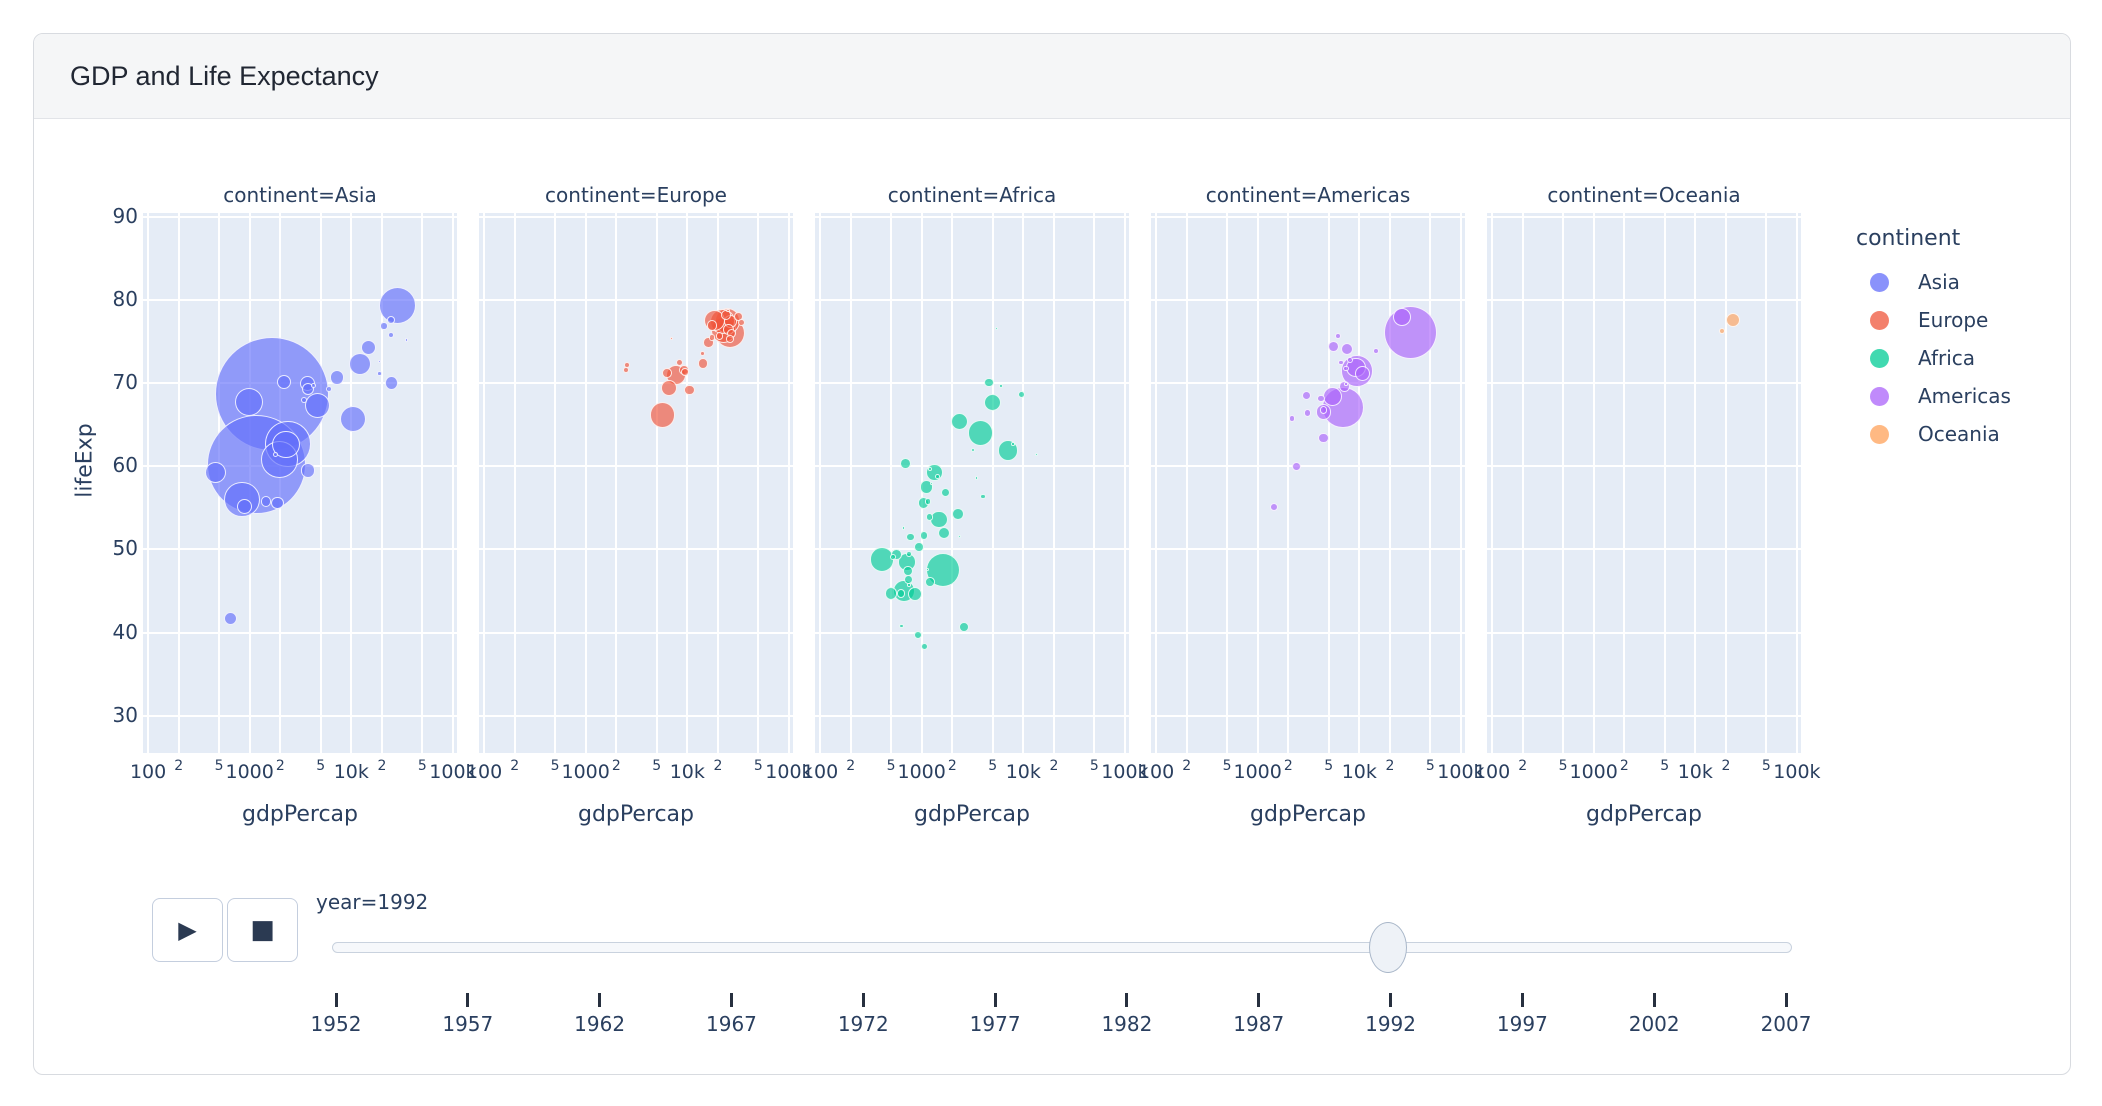 The width and height of the screenshot is (2102, 1106). Describe the element at coordinates (1971, 434) in the screenshot. I see `legend-item-oceania: Oceania` at that location.